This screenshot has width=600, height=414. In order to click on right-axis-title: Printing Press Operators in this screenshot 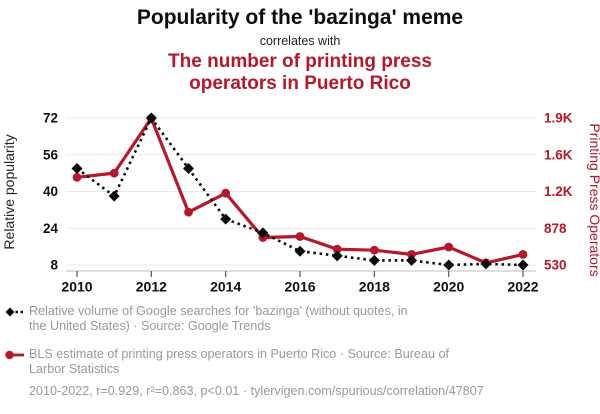, I will do `click(593, 199)`.